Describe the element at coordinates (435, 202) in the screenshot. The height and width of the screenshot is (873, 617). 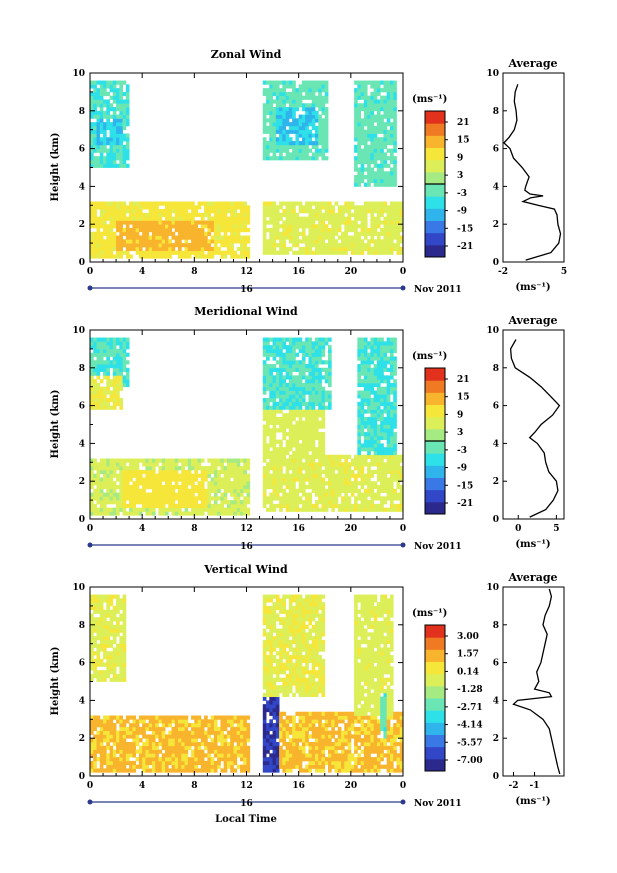
I see `colorbar-segment` at that location.